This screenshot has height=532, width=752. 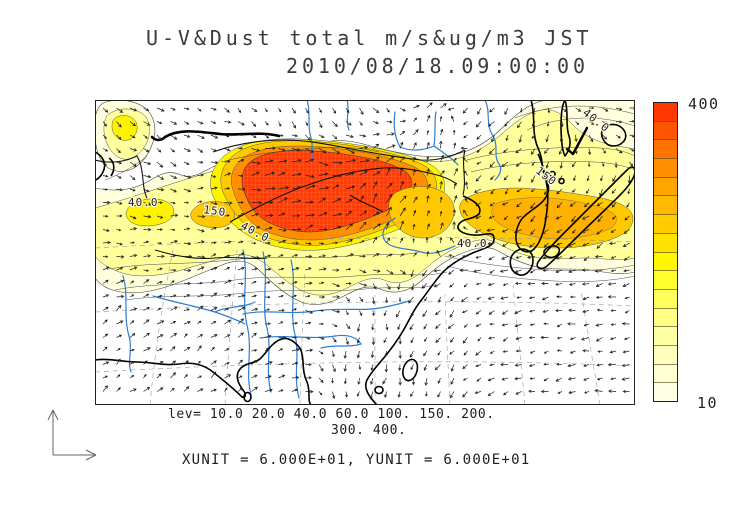 I want to click on chart-title: U-V&Dust total m/s&ug/m3 JST, so click(x=369, y=38).